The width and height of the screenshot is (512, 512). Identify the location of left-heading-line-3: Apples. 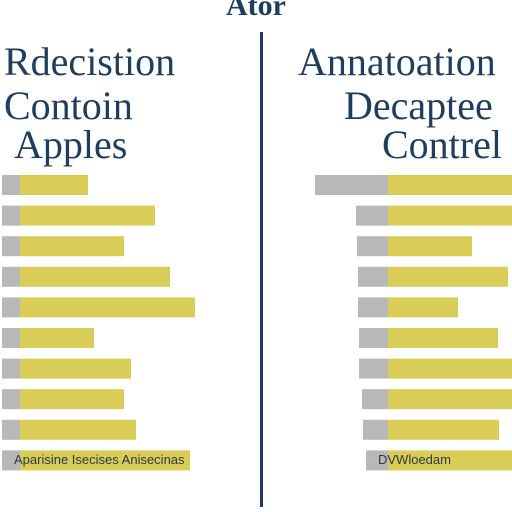
(71, 144).